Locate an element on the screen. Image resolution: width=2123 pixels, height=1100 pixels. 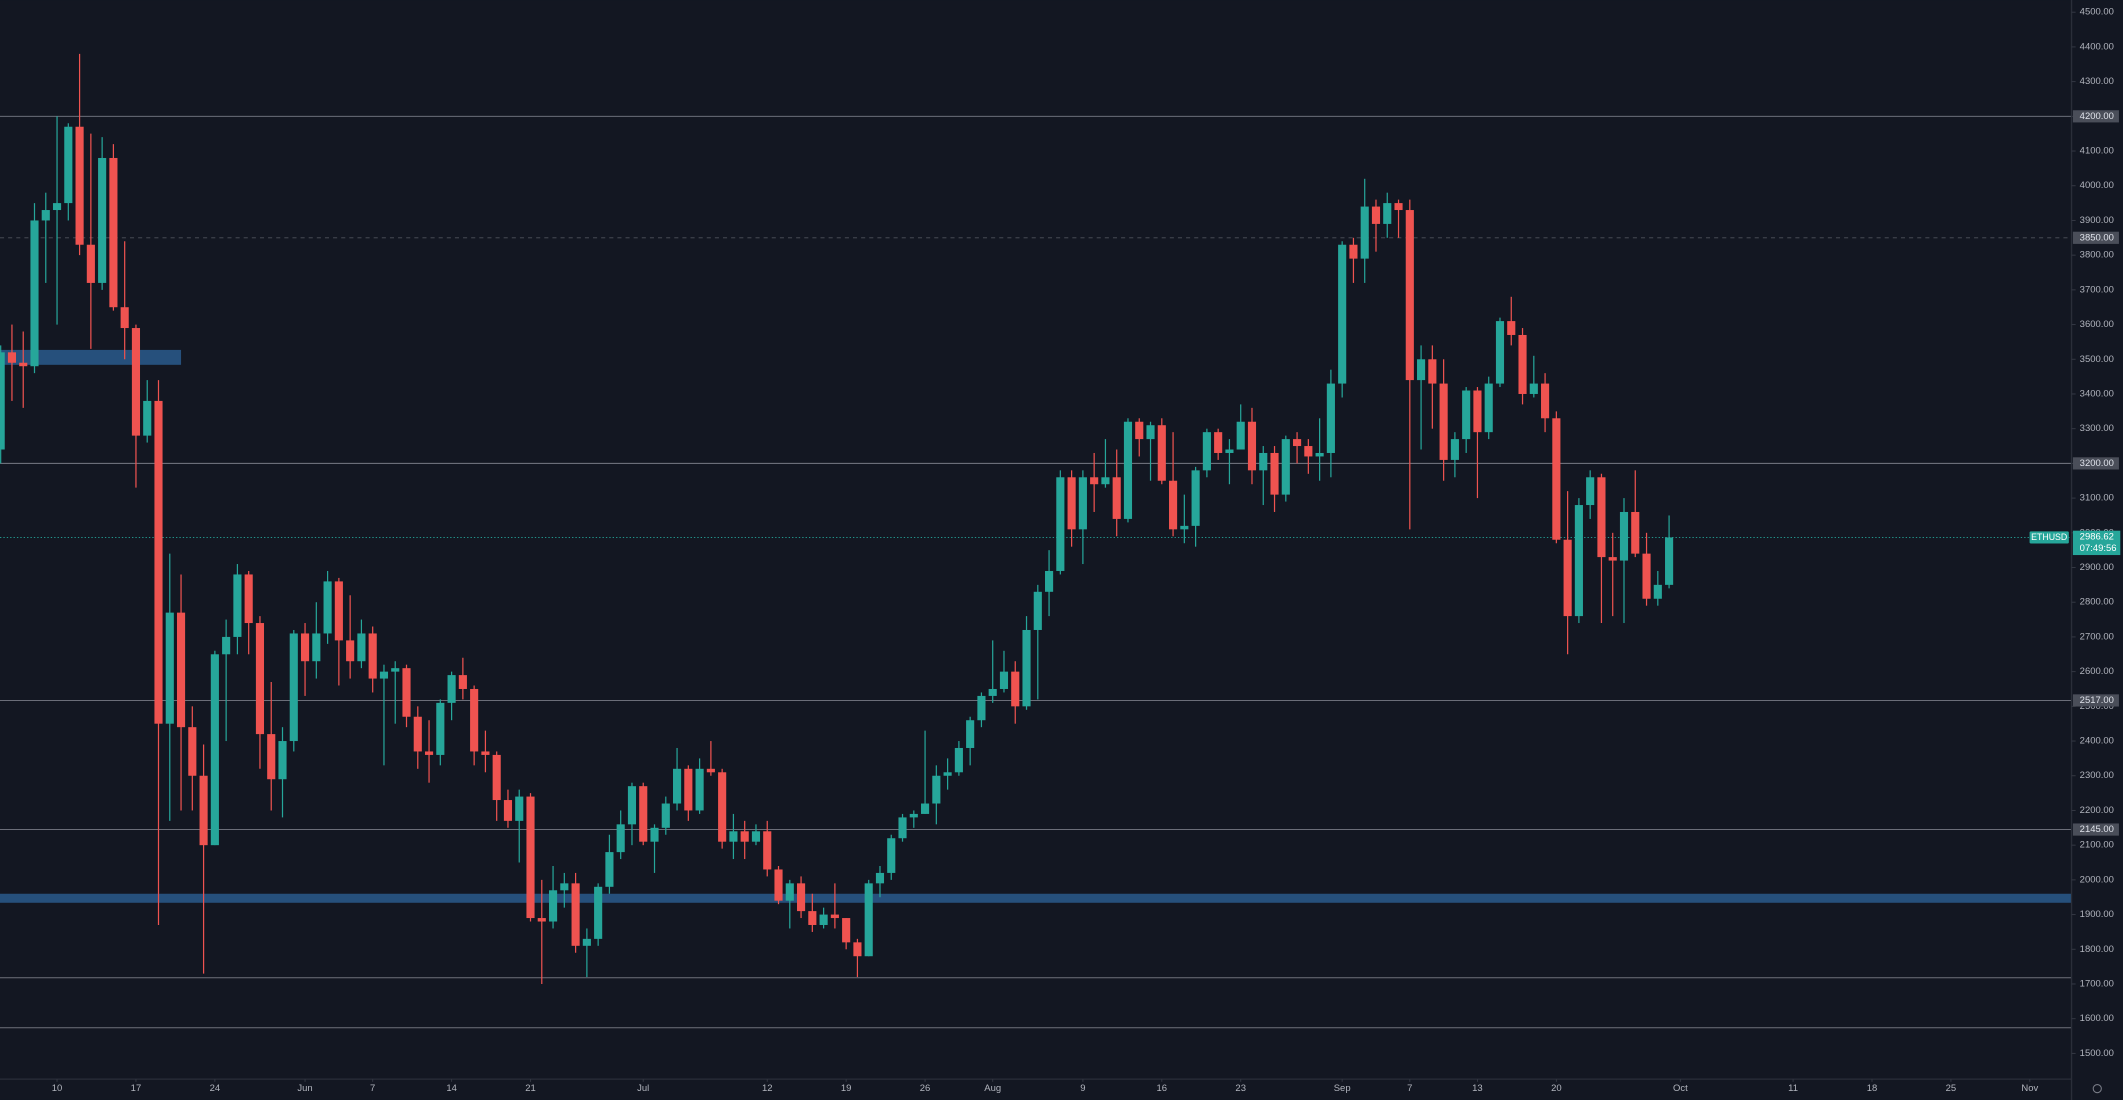
x-tick-label: 11 is located at coordinates (1793, 1088).